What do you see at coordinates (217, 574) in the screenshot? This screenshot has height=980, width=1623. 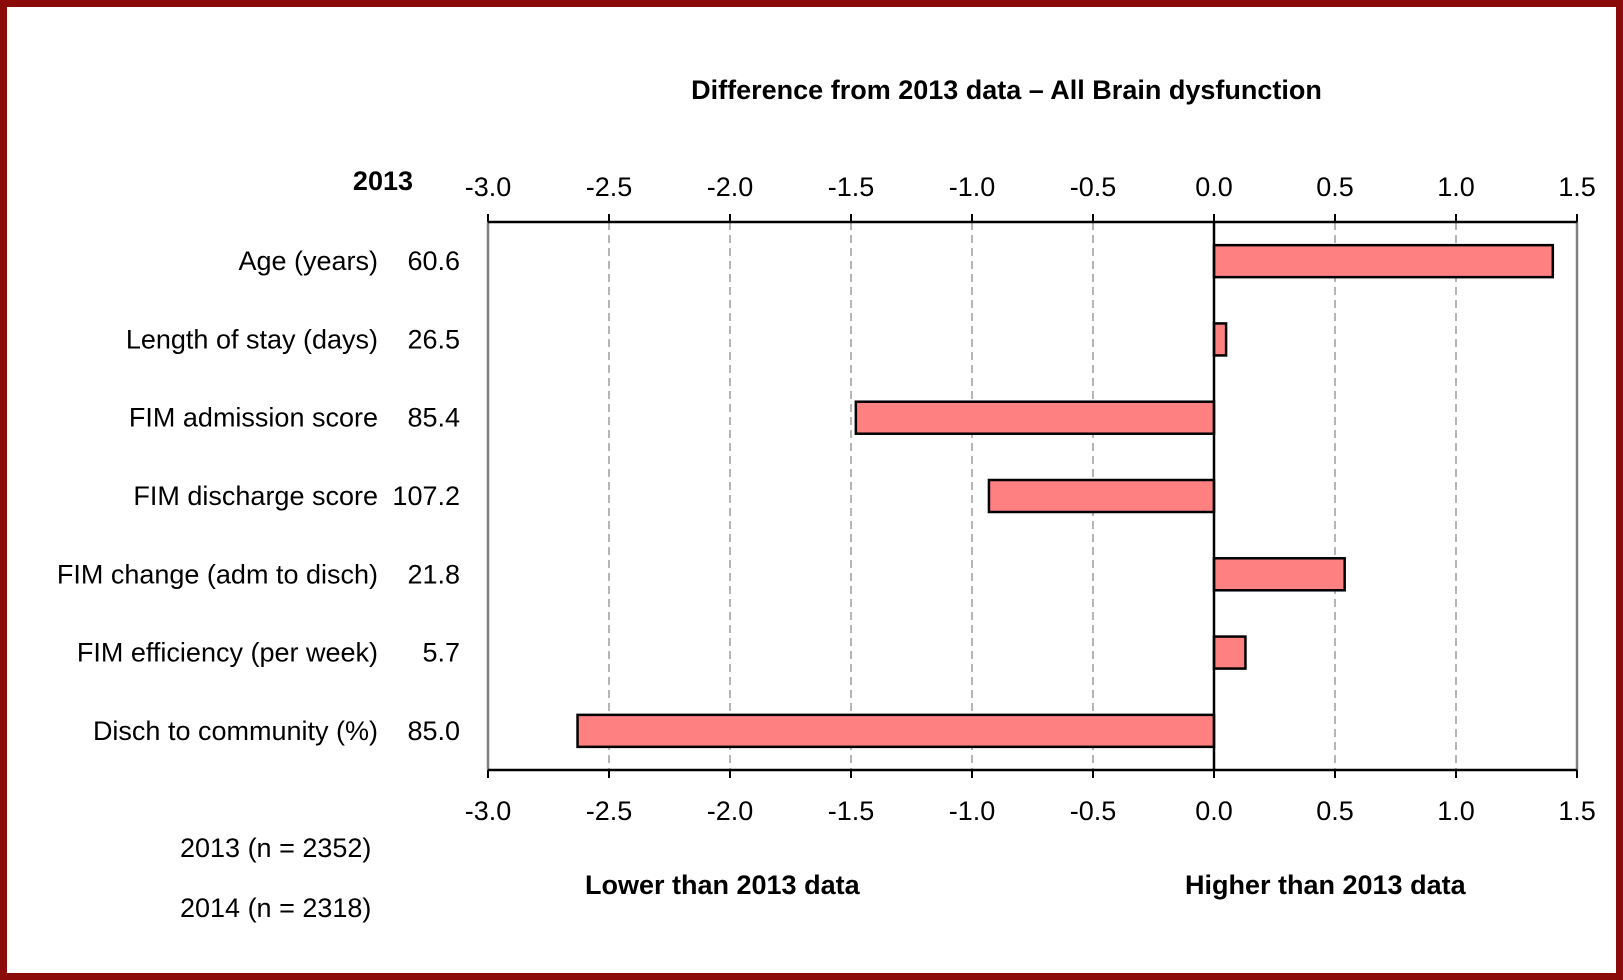 I see `category-label-4: FIM change (adm to disch)` at bounding box center [217, 574].